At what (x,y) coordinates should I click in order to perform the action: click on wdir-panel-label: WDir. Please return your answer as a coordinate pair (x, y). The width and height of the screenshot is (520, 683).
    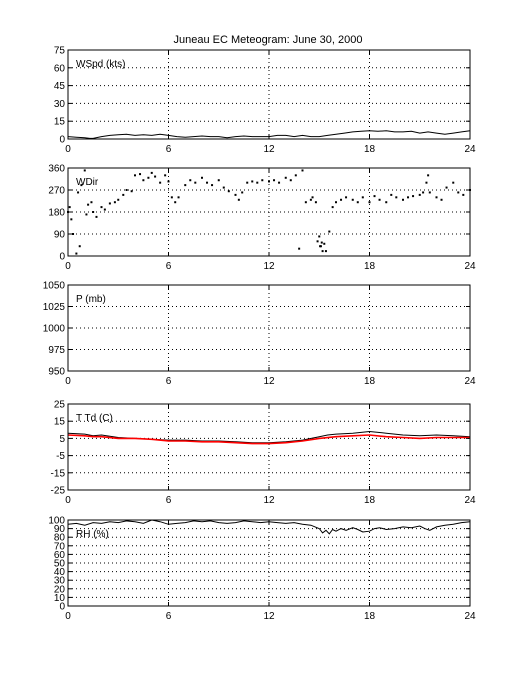
    Looking at the image, I should click on (87, 182).